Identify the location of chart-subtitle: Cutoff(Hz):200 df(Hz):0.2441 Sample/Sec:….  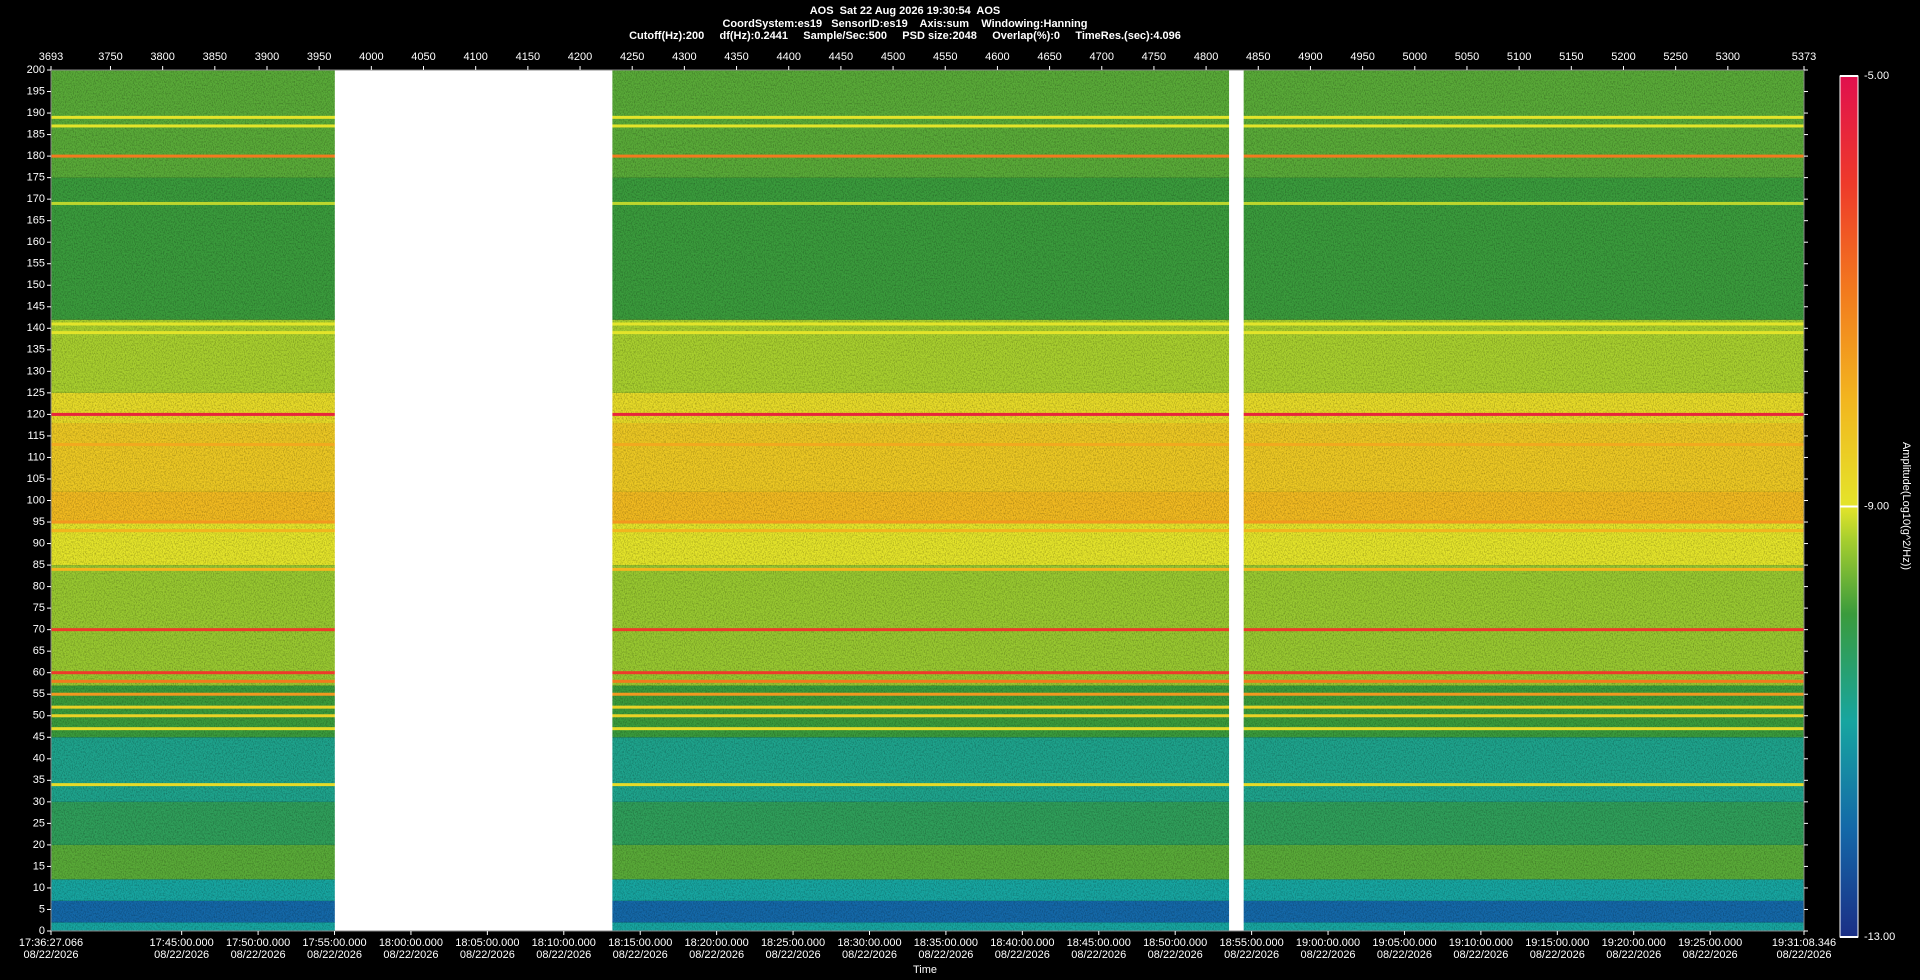
(905, 36).